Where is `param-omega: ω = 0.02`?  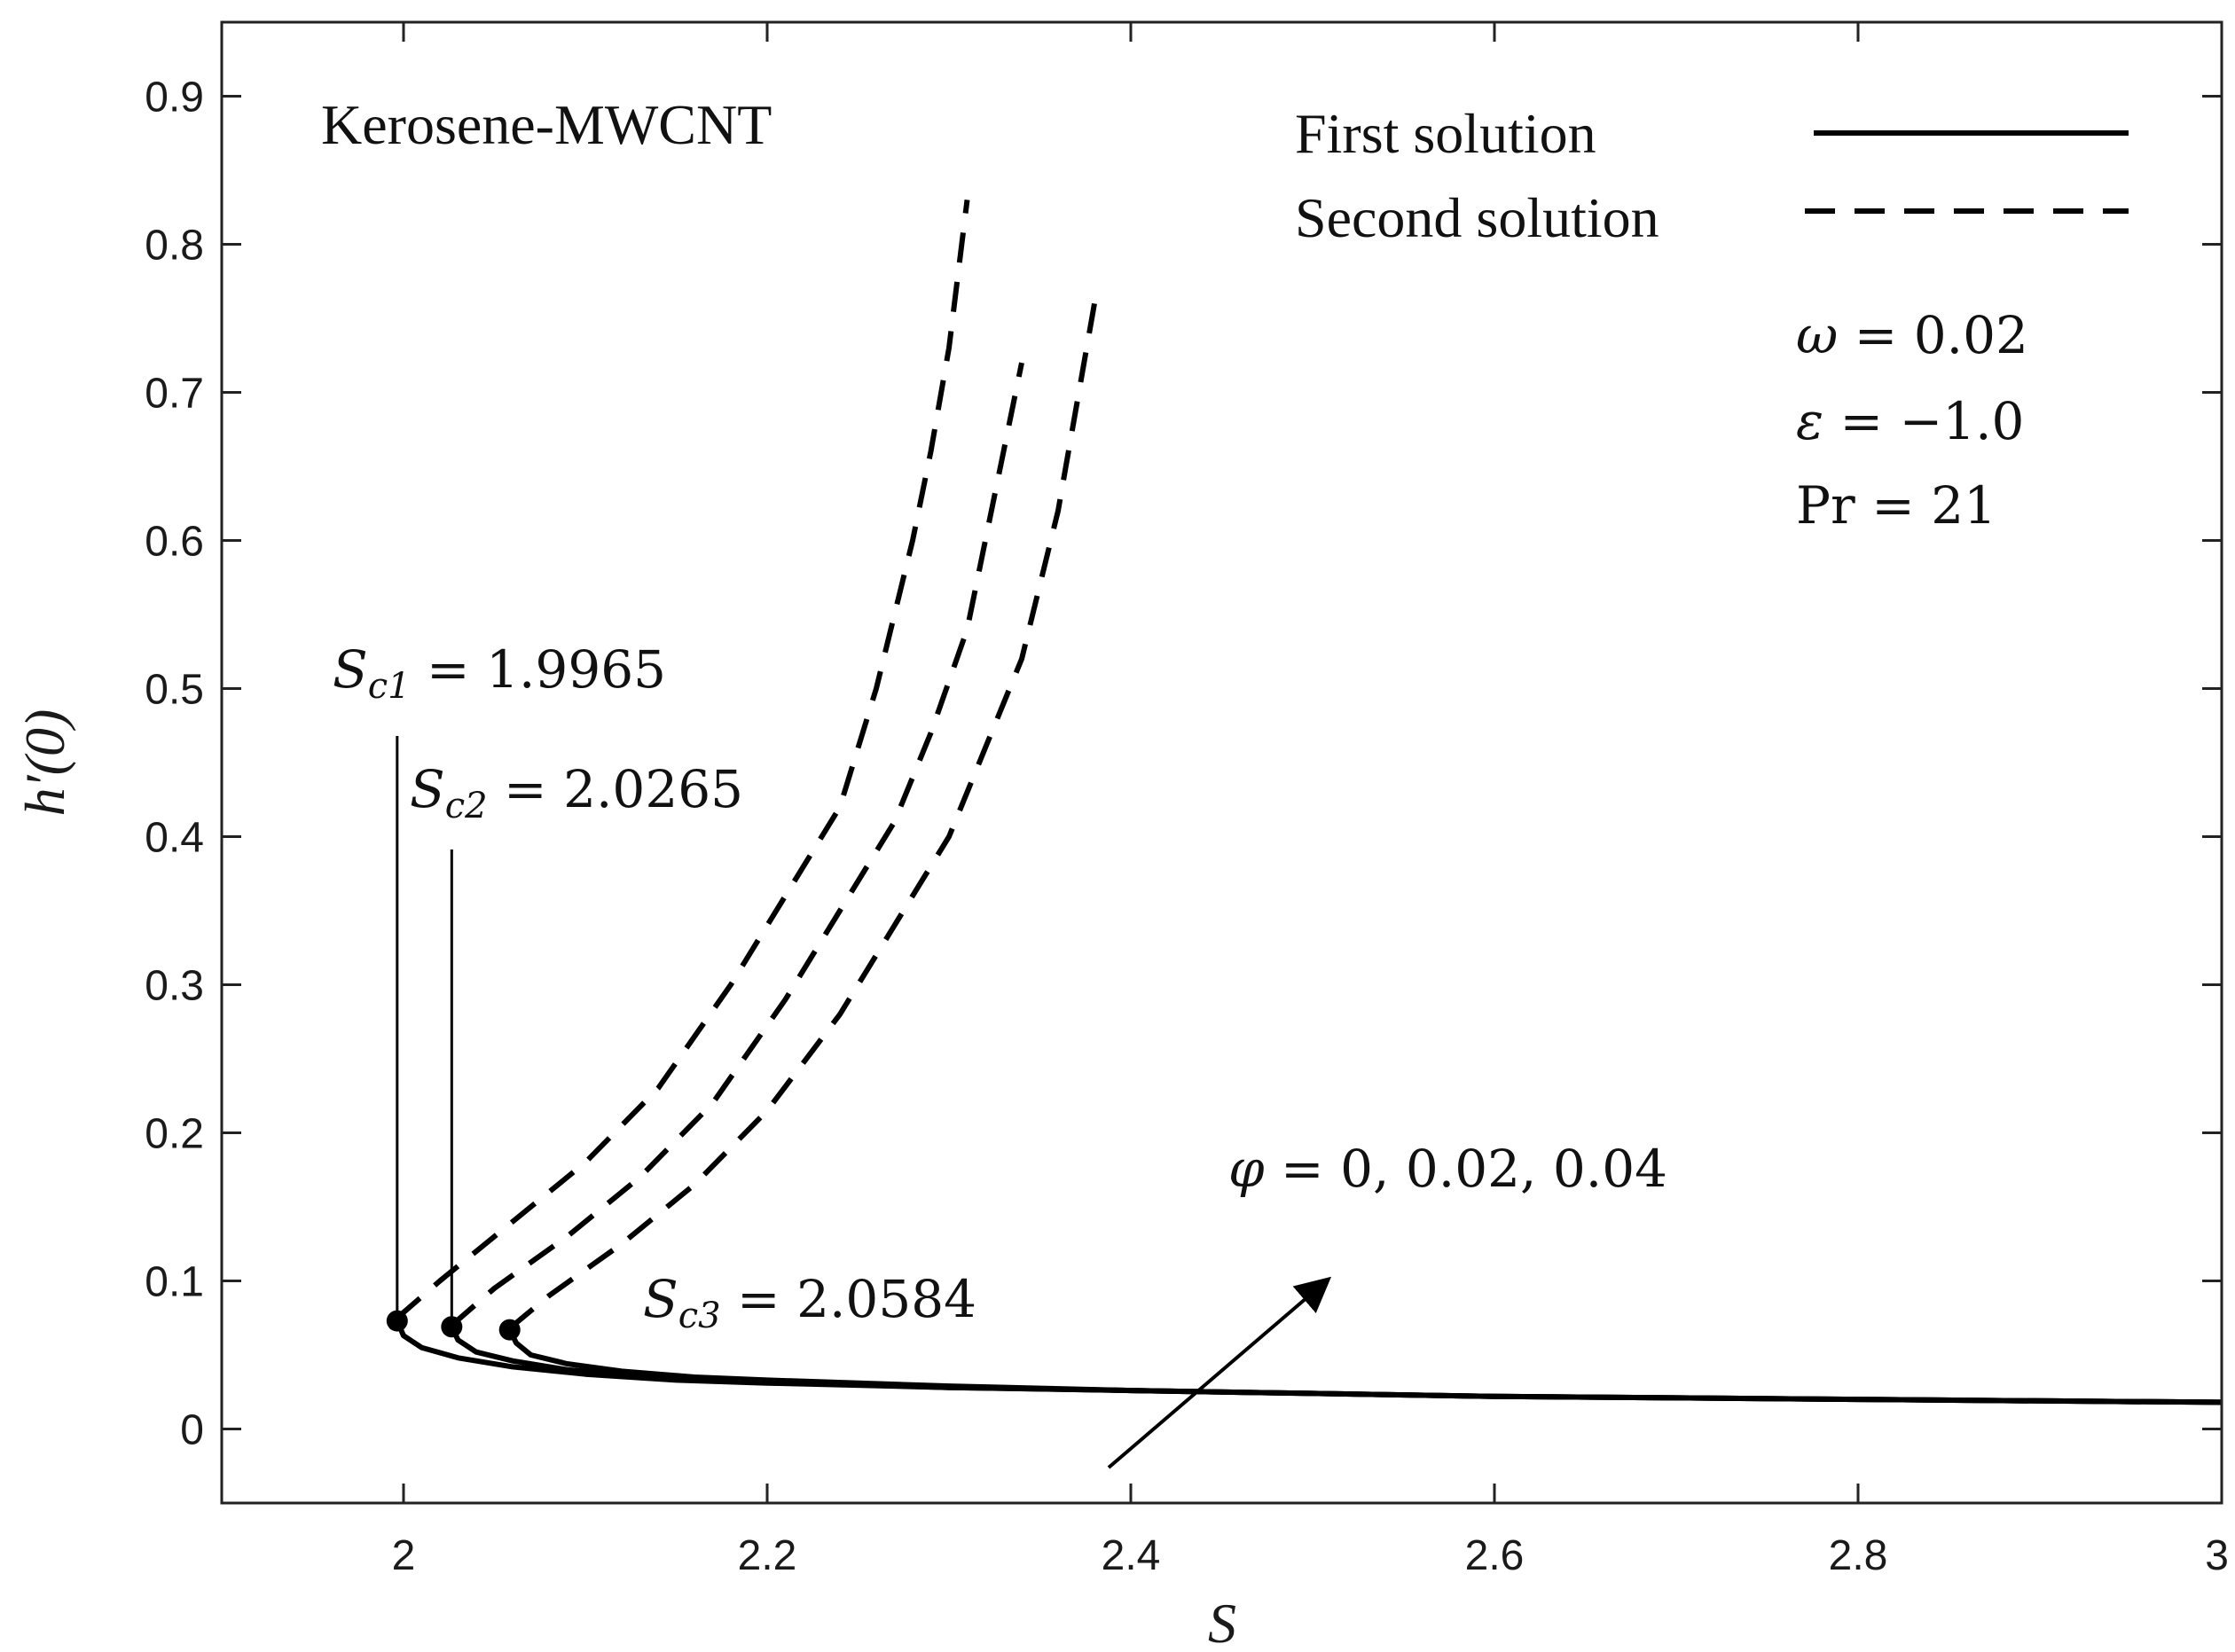 param-omega: ω = 0.02 is located at coordinates (1912, 335).